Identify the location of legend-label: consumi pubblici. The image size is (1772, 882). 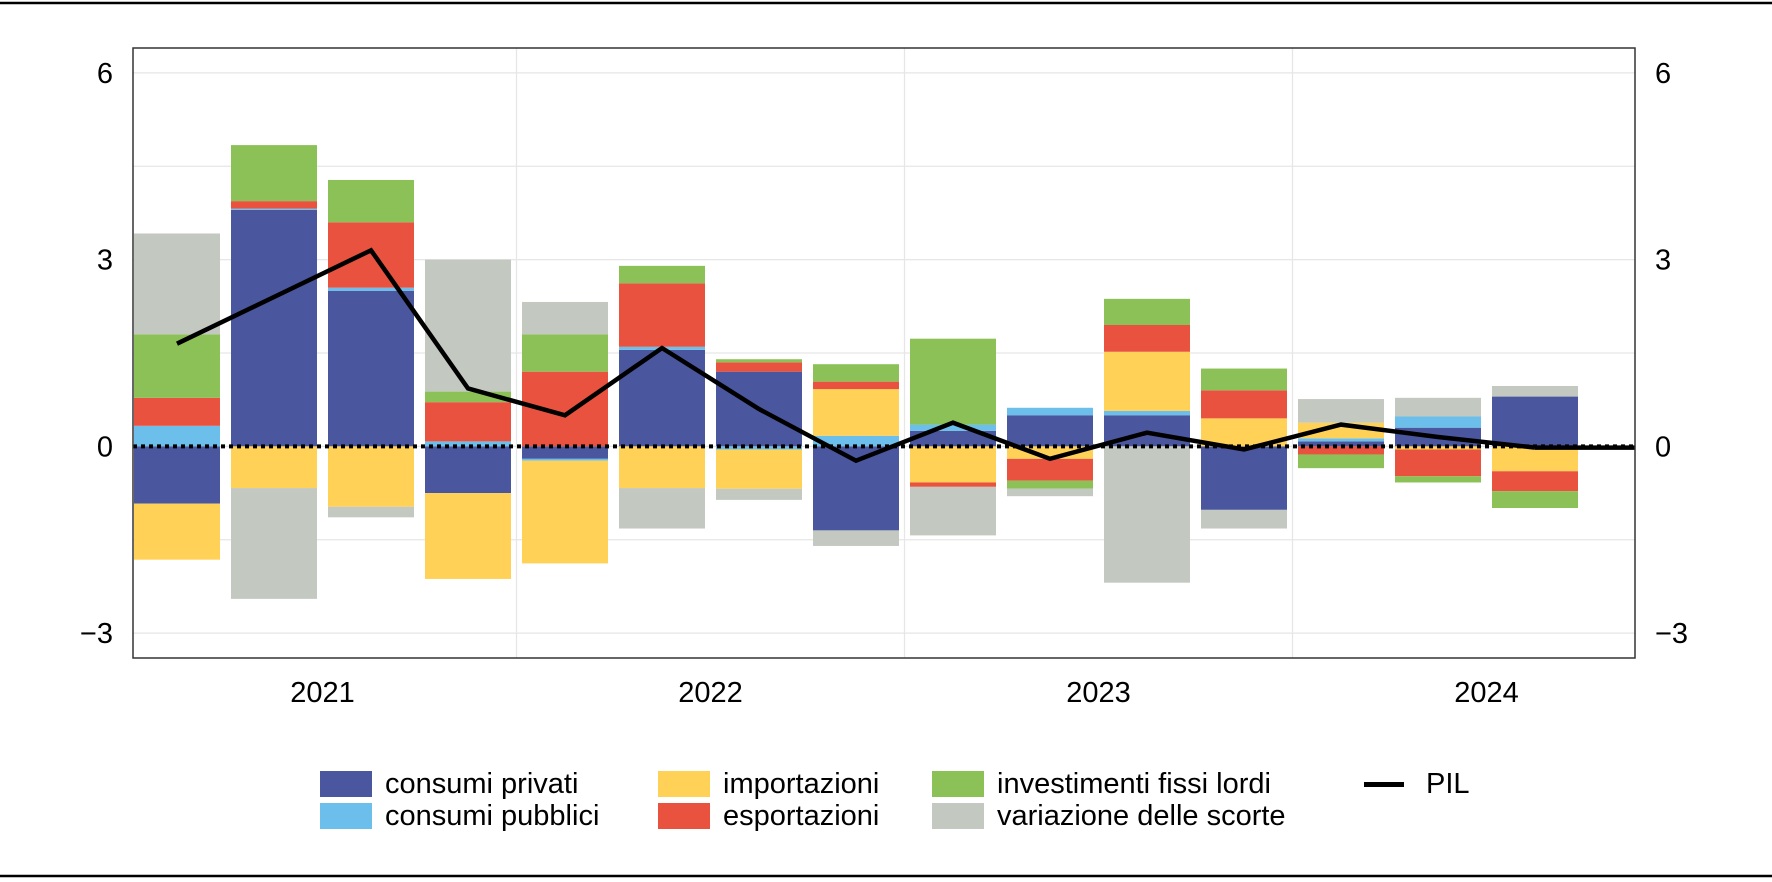
(492, 815).